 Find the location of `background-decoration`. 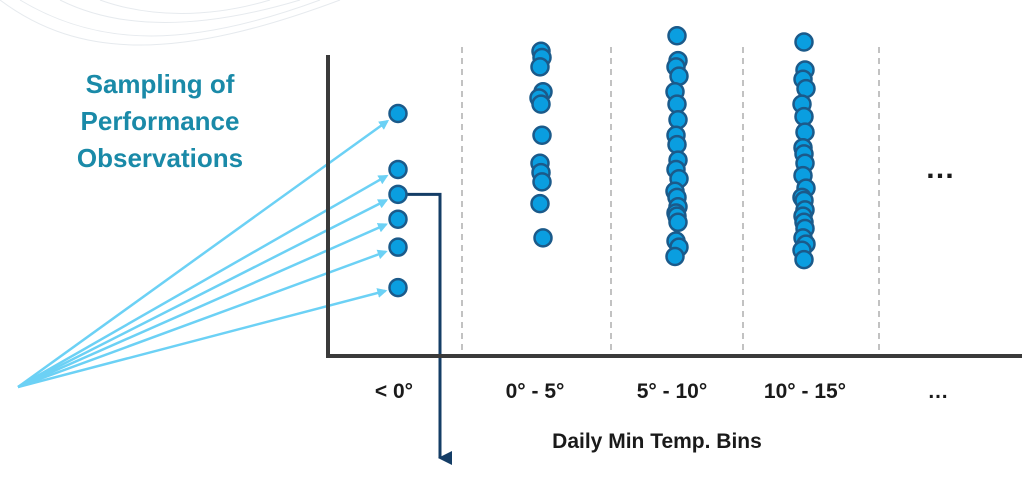

background-decoration is located at coordinates (170, 23).